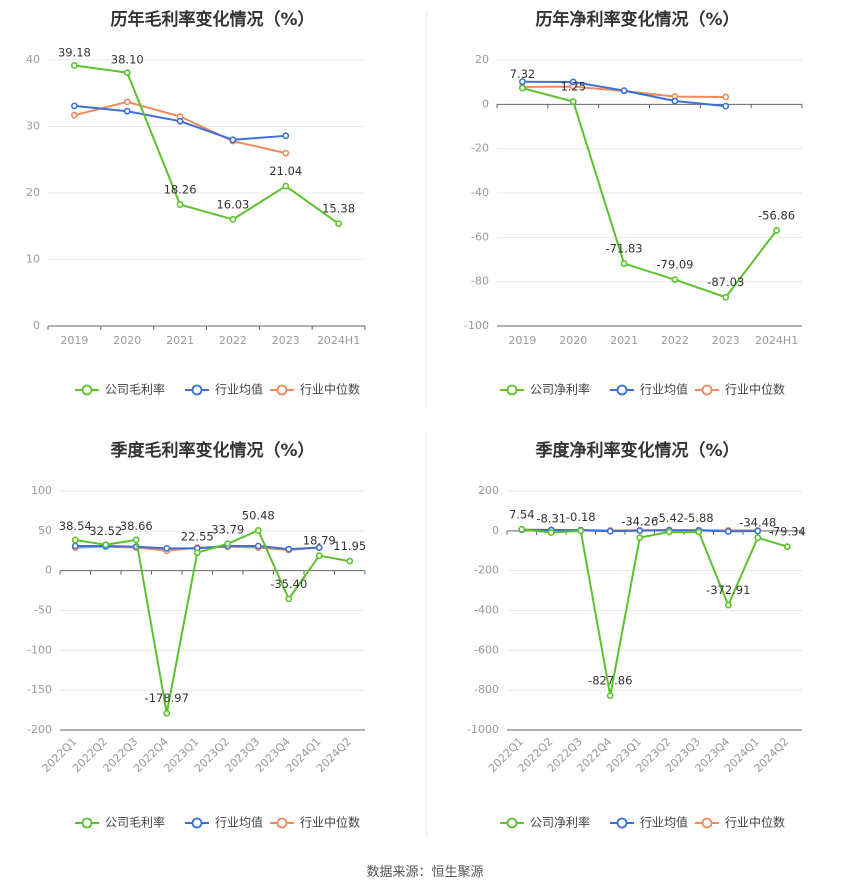  What do you see at coordinates (258, 515) in the screenshot?
I see `data-label: 50.48` at bounding box center [258, 515].